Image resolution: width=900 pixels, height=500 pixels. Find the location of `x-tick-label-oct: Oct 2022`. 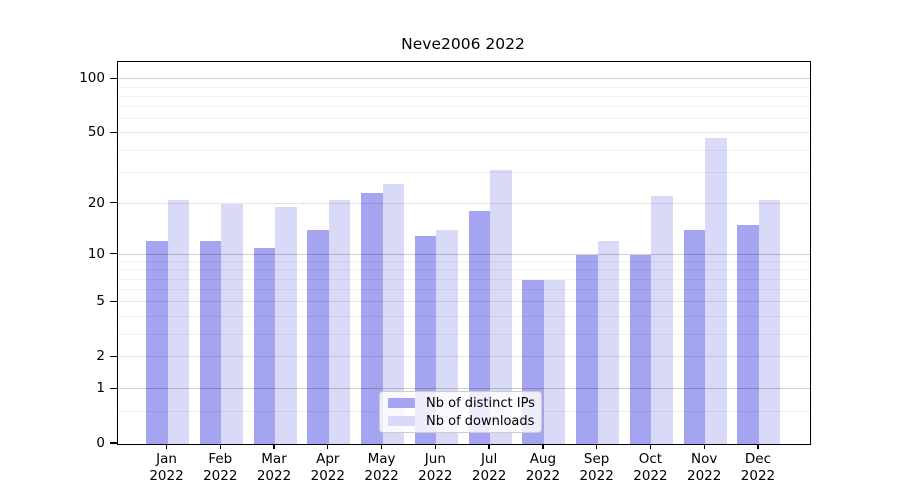

x-tick-label-oct: Oct 2022 is located at coordinates (650, 467).